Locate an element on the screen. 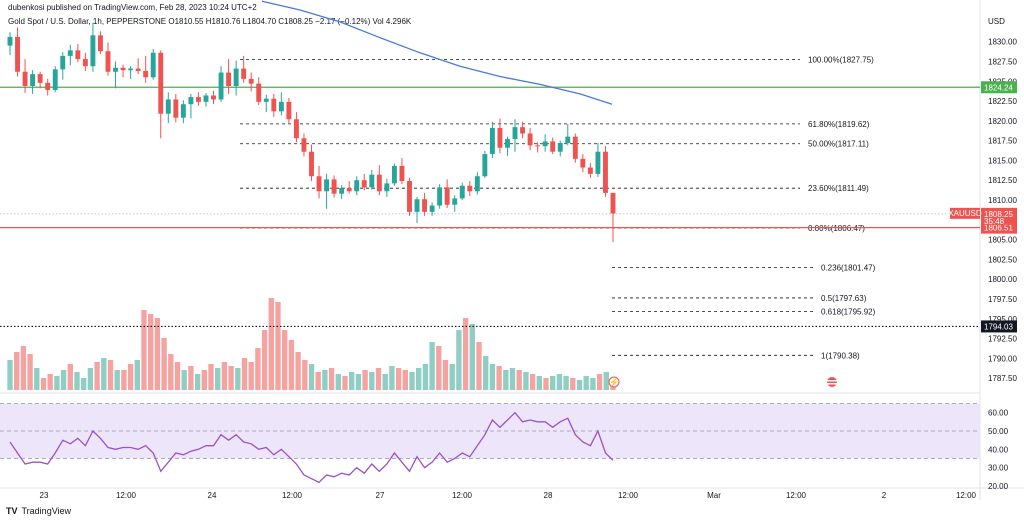  lightning-event-icon is located at coordinates (614, 382).